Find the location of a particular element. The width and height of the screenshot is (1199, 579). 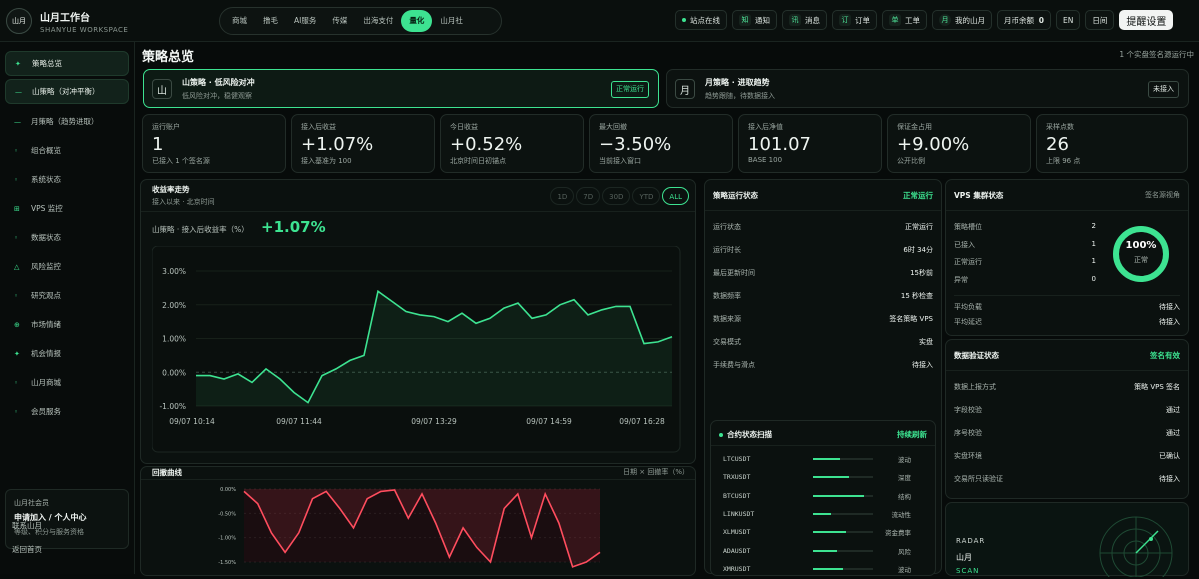

sidebar-item: ⊕ 市场情绪 is located at coordinates (67, 324).